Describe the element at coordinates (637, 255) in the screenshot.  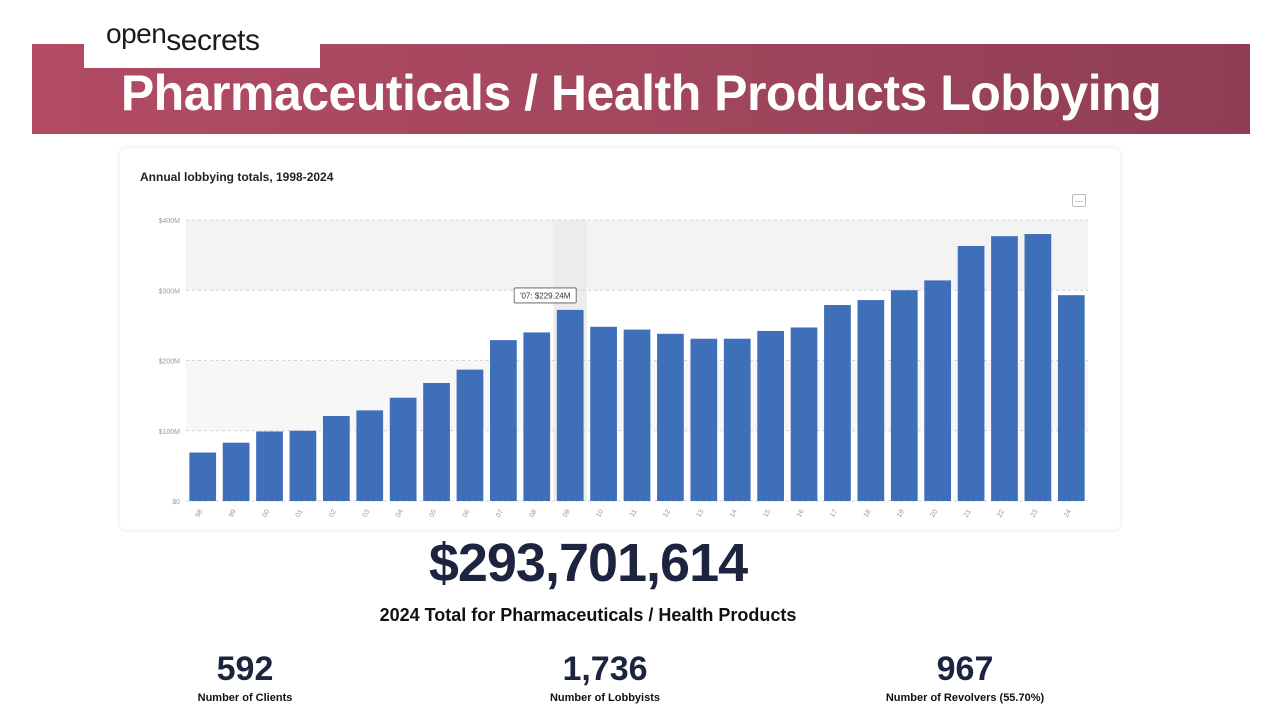
I see `plot-band` at that location.